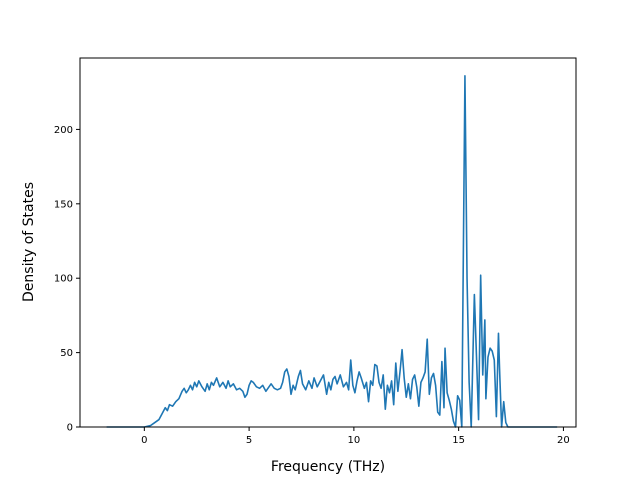 This screenshot has width=640, height=480. What do you see at coordinates (458, 440) in the screenshot?
I see `x-tick-label: 15` at bounding box center [458, 440].